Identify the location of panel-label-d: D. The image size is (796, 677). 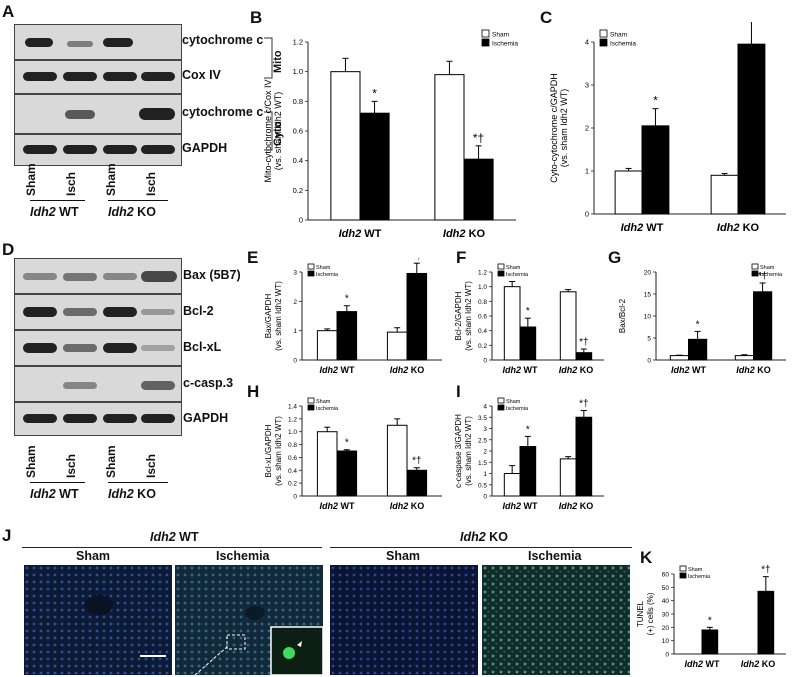
(8, 249).